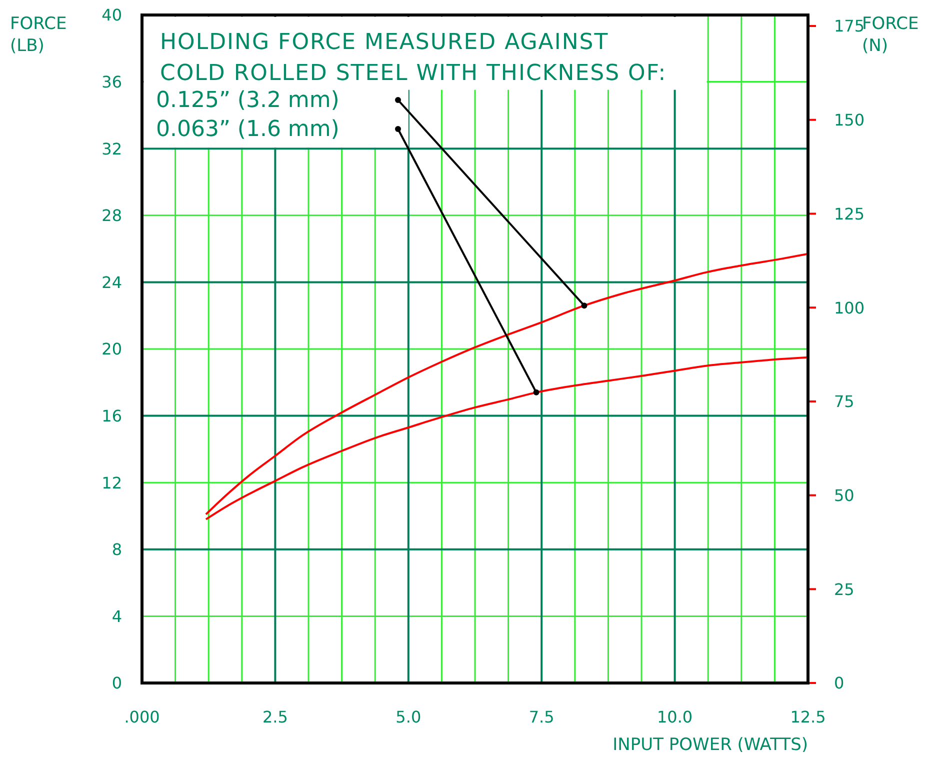 This screenshot has height=760, width=932. What do you see at coordinates (275, 716) in the screenshot?
I see `x-tick-label: 2.5` at bounding box center [275, 716].